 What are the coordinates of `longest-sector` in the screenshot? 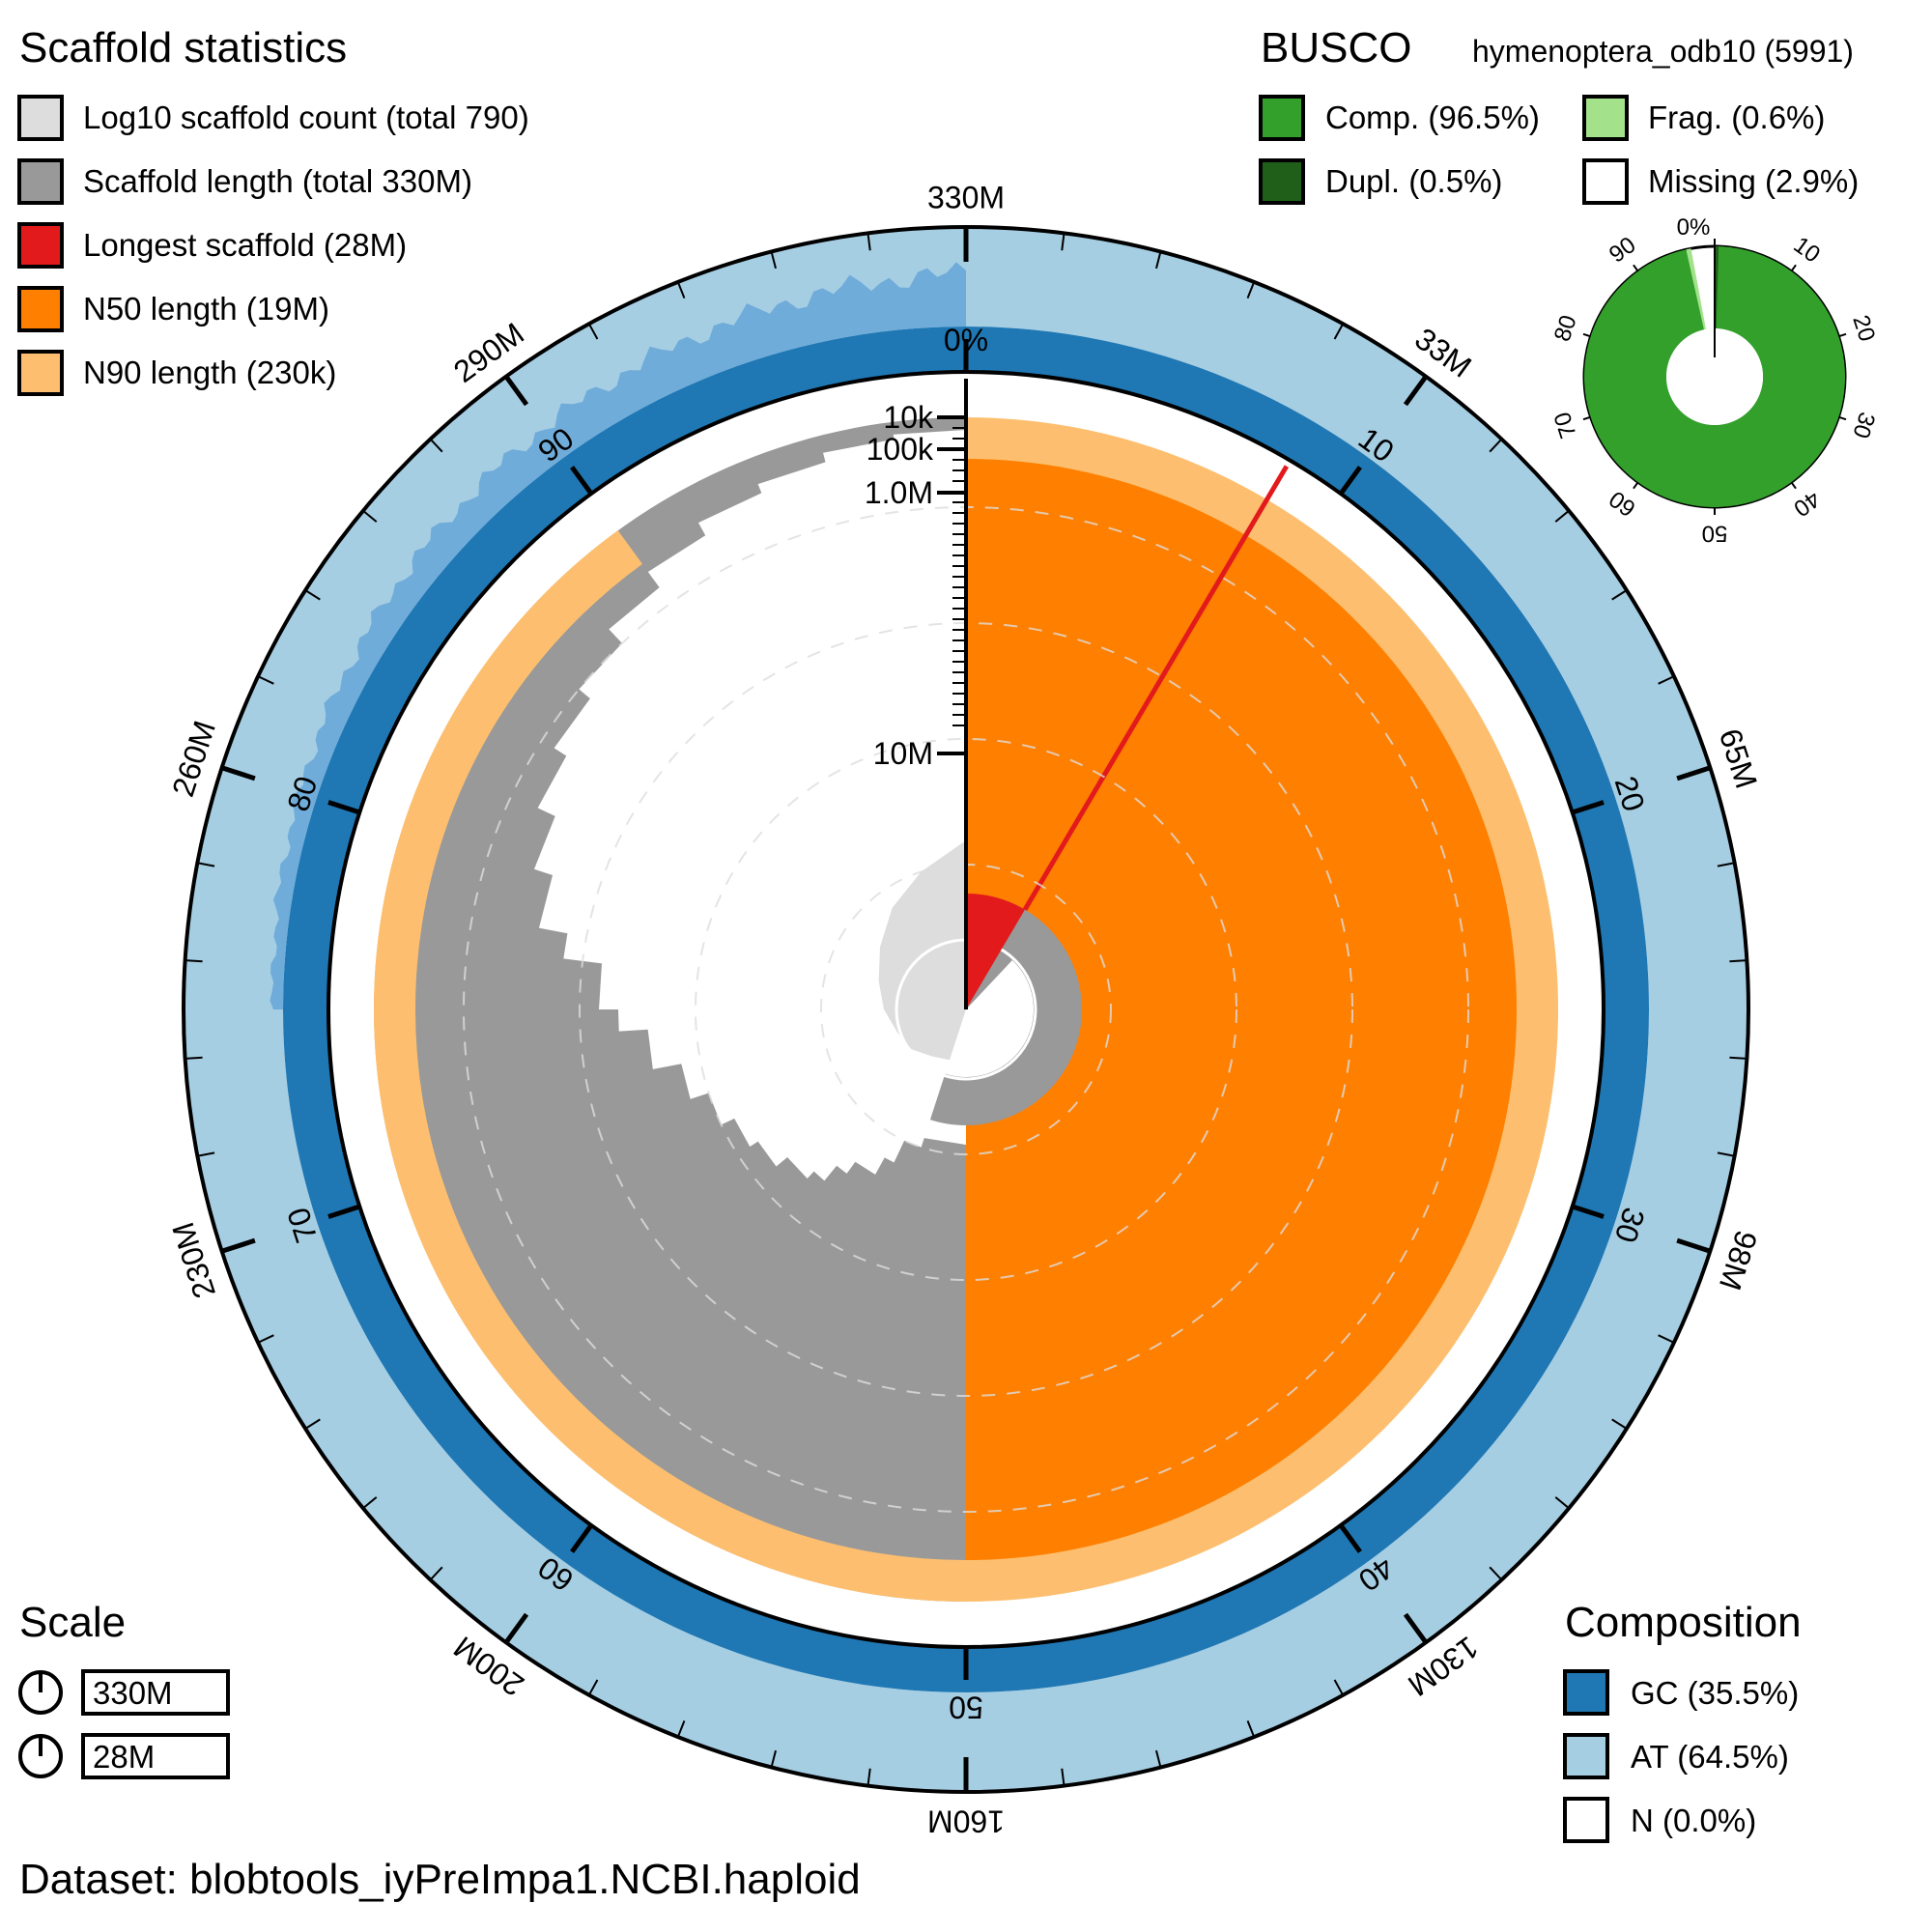 It's located at (995, 951).